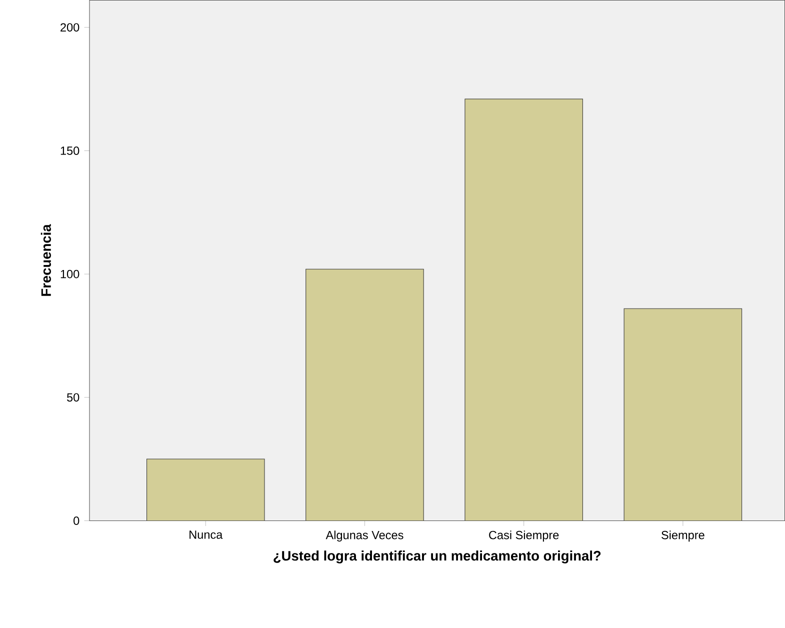 This screenshot has height=628, width=785. I want to click on x-tick-label: Casi Siempre, so click(524, 536).